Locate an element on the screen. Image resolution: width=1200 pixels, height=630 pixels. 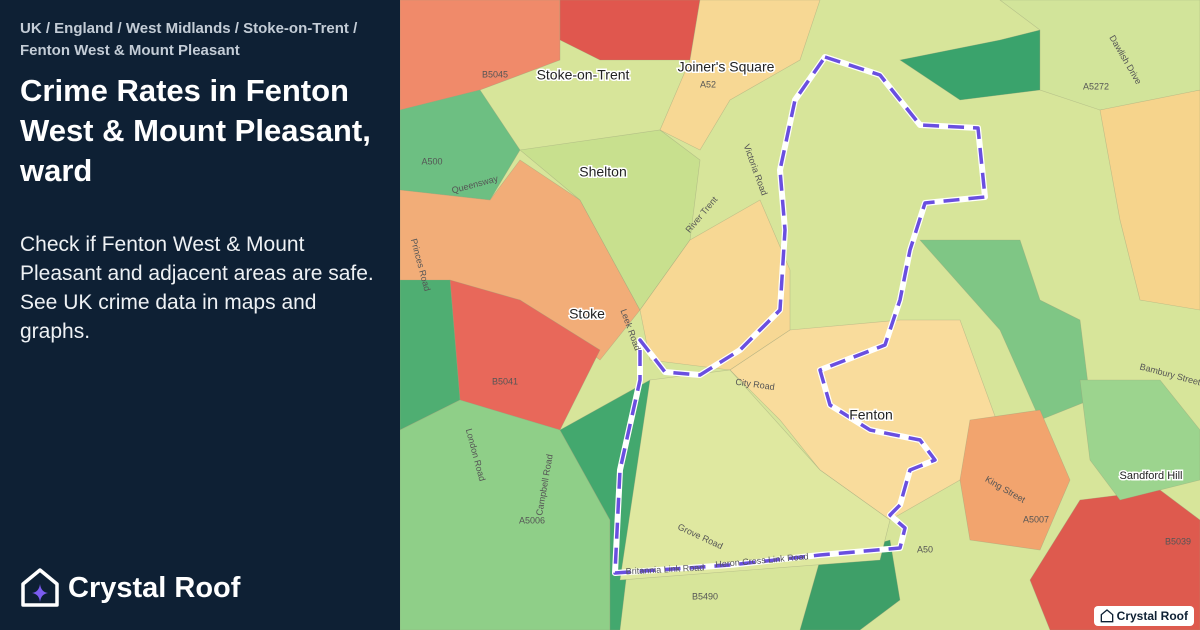
place-label: Shelton is located at coordinates (602, 172).